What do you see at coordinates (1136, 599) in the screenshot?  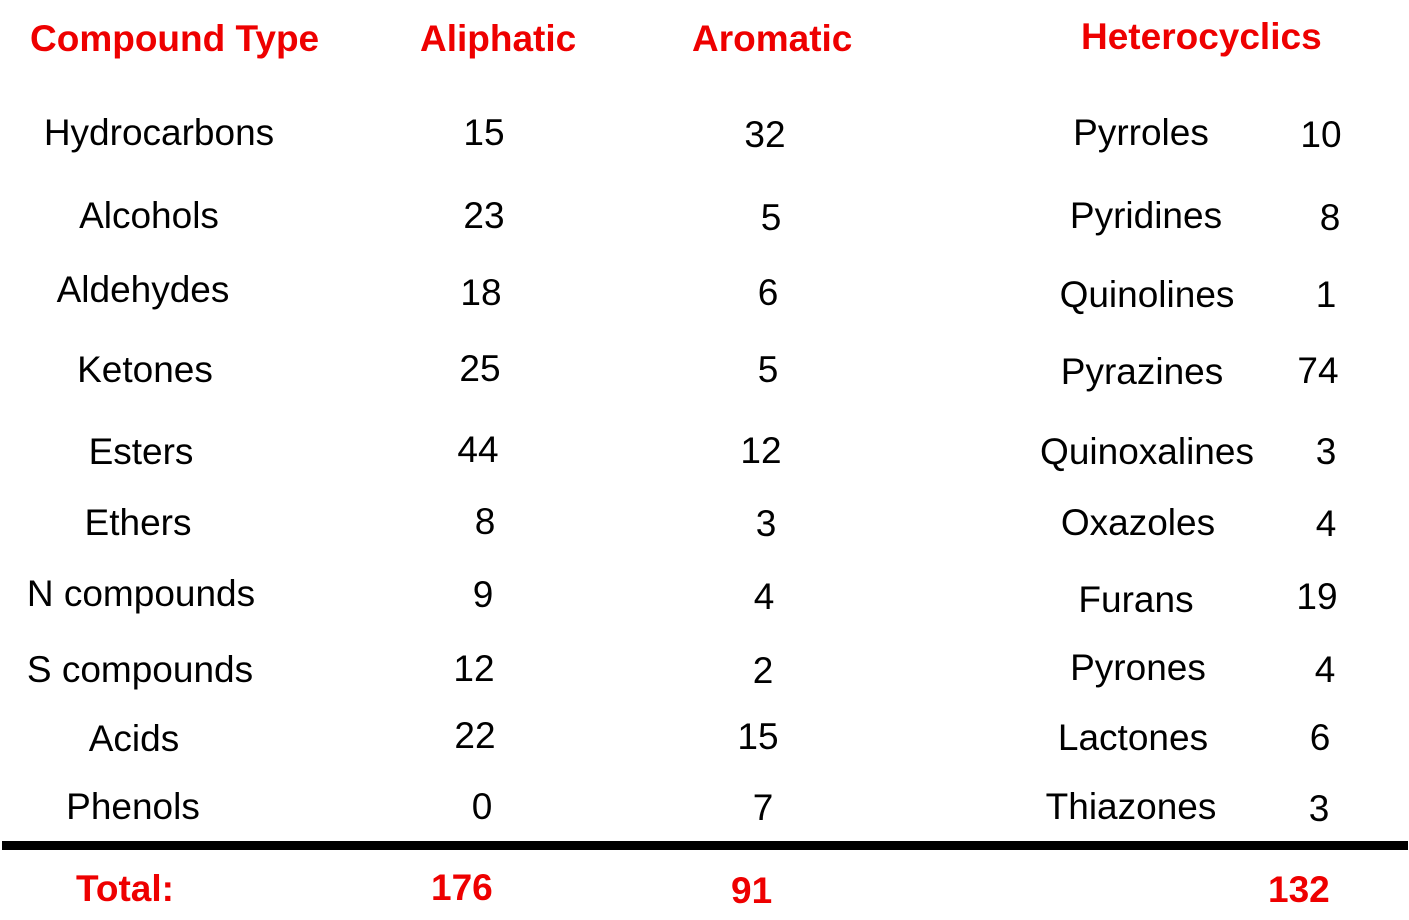 I see `row-hetero-name-furans: Furans` at bounding box center [1136, 599].